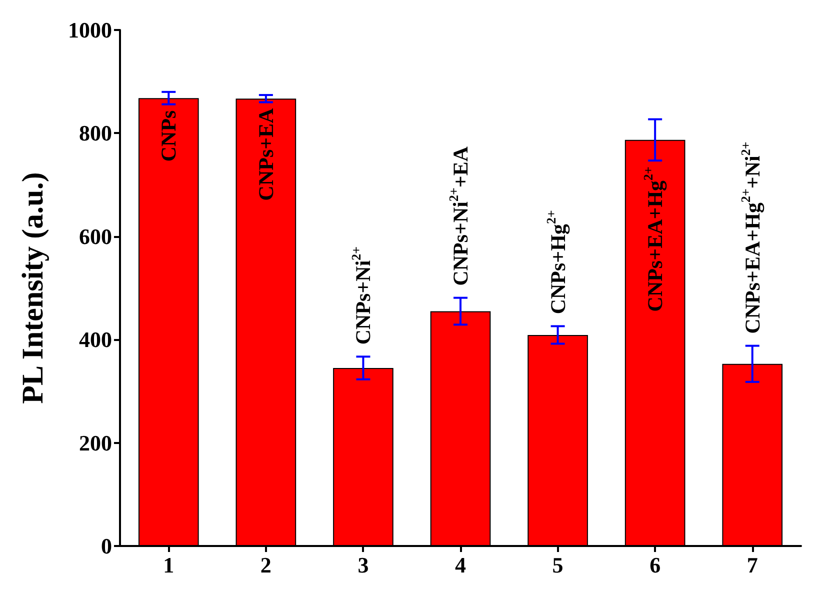 The width and height of the screenshot is (815, 592). What do you see at coordinates (168, 565) in the screenshot?
I see `x-tick-label: 1` at bounding box center [168, 565].